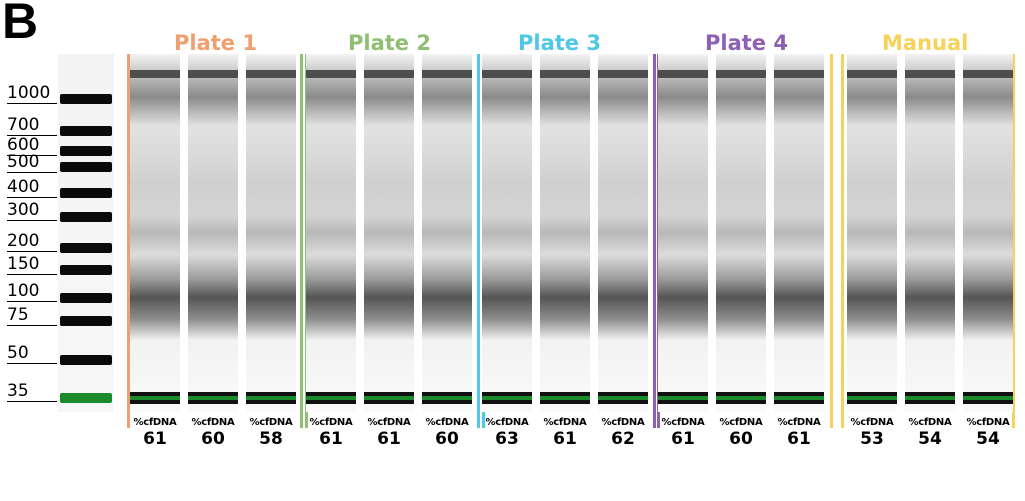 The image size is (1025, 501). What do you see at coordinates (507, 439) in the screenshot?
I see `cfdna-percent-value: 63` at bounding box center [507, 439].